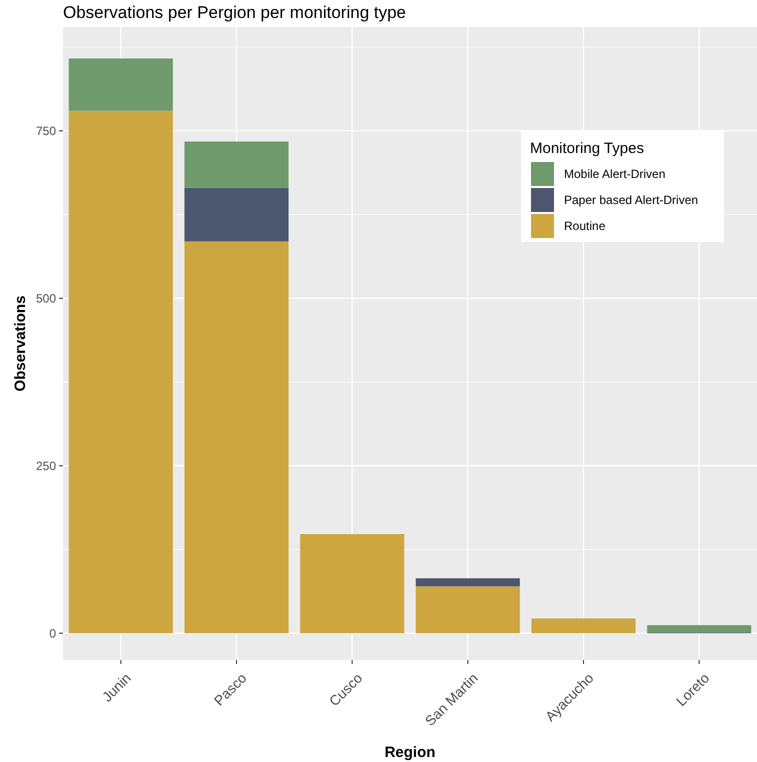  What do you see at coordinates (52, 633) in the screenshot?
I see `y-tick-label: 0` at bounding box center [52, 633].